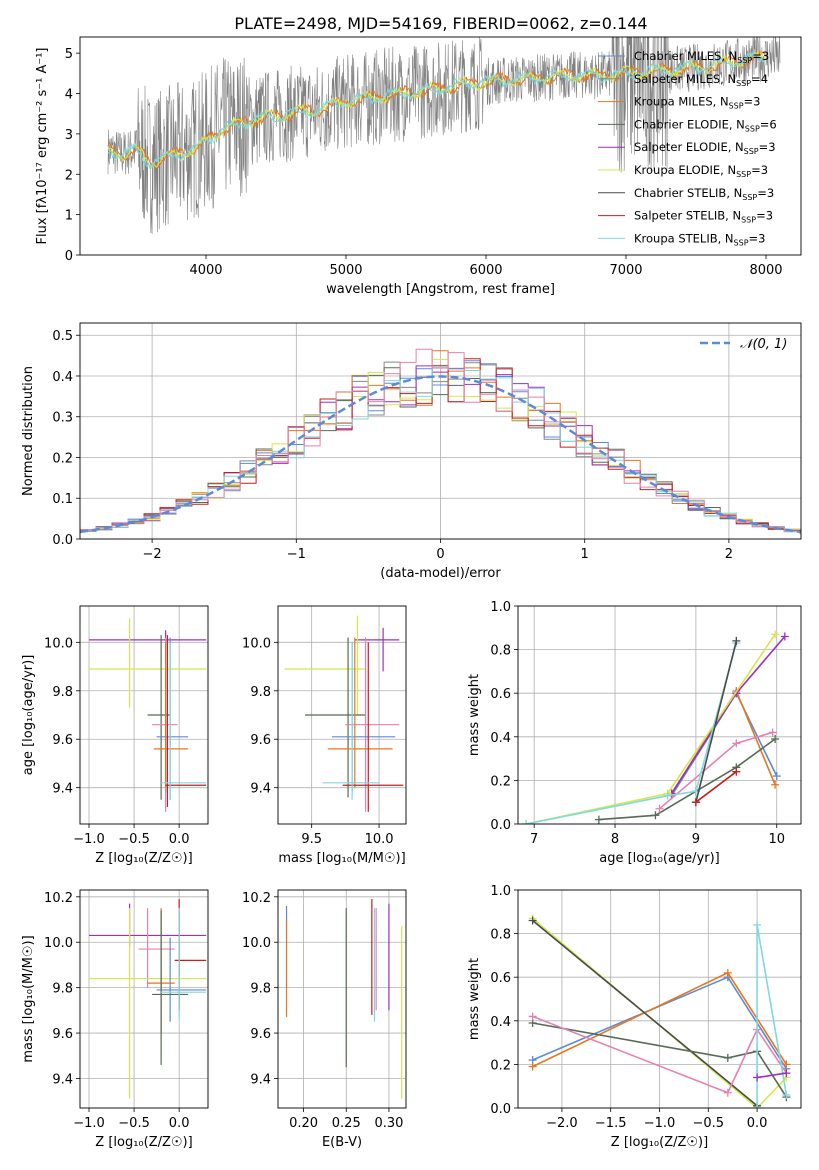 The width and height of the screenshot is (819, 1170). I want to click on axis-label-x: age [log₁₀(age/yr)], so click(659, 858).